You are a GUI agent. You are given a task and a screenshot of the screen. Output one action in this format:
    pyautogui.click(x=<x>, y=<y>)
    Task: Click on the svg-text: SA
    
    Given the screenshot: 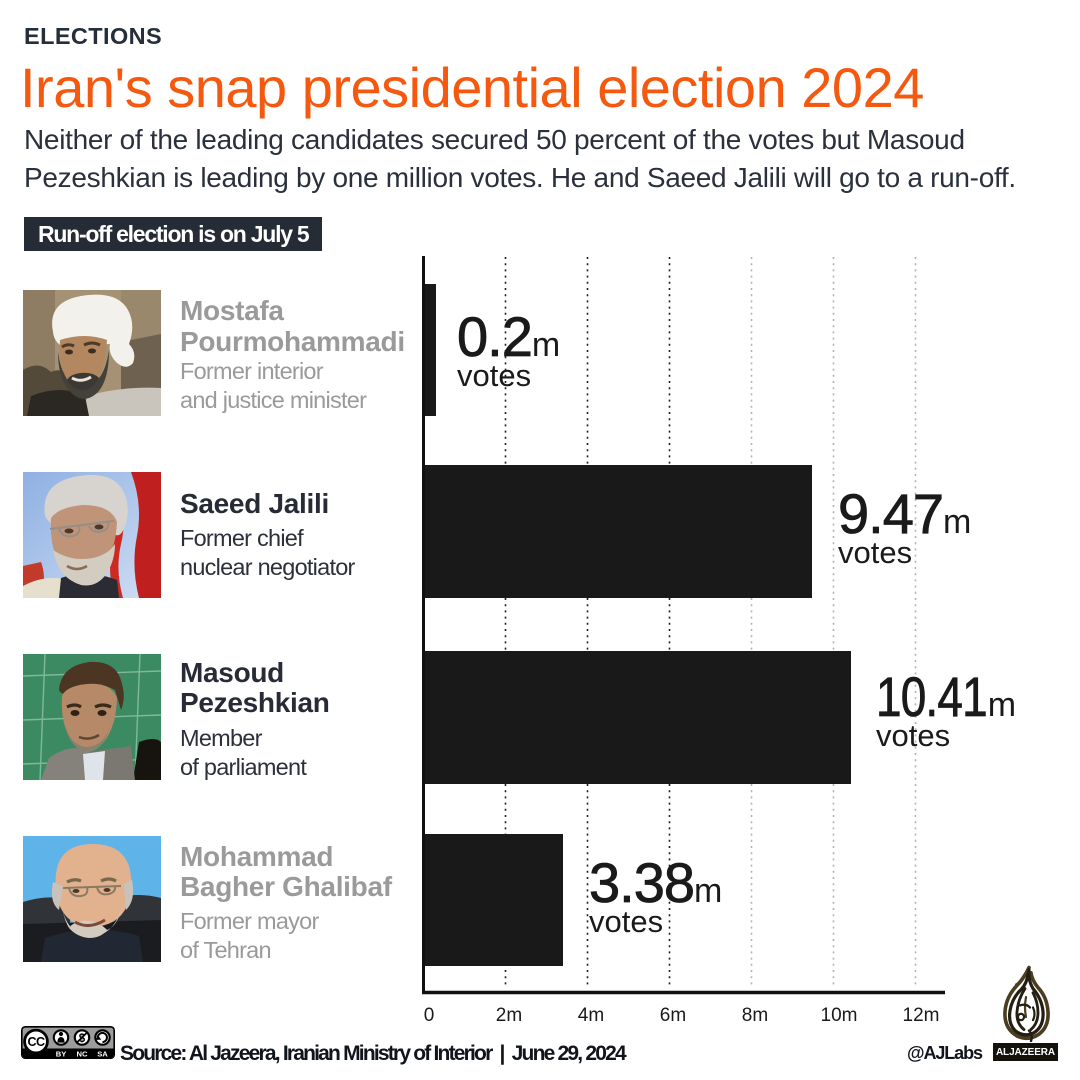 What is the action you would take?
    pyautogui.click(x=102, y=1053)
    